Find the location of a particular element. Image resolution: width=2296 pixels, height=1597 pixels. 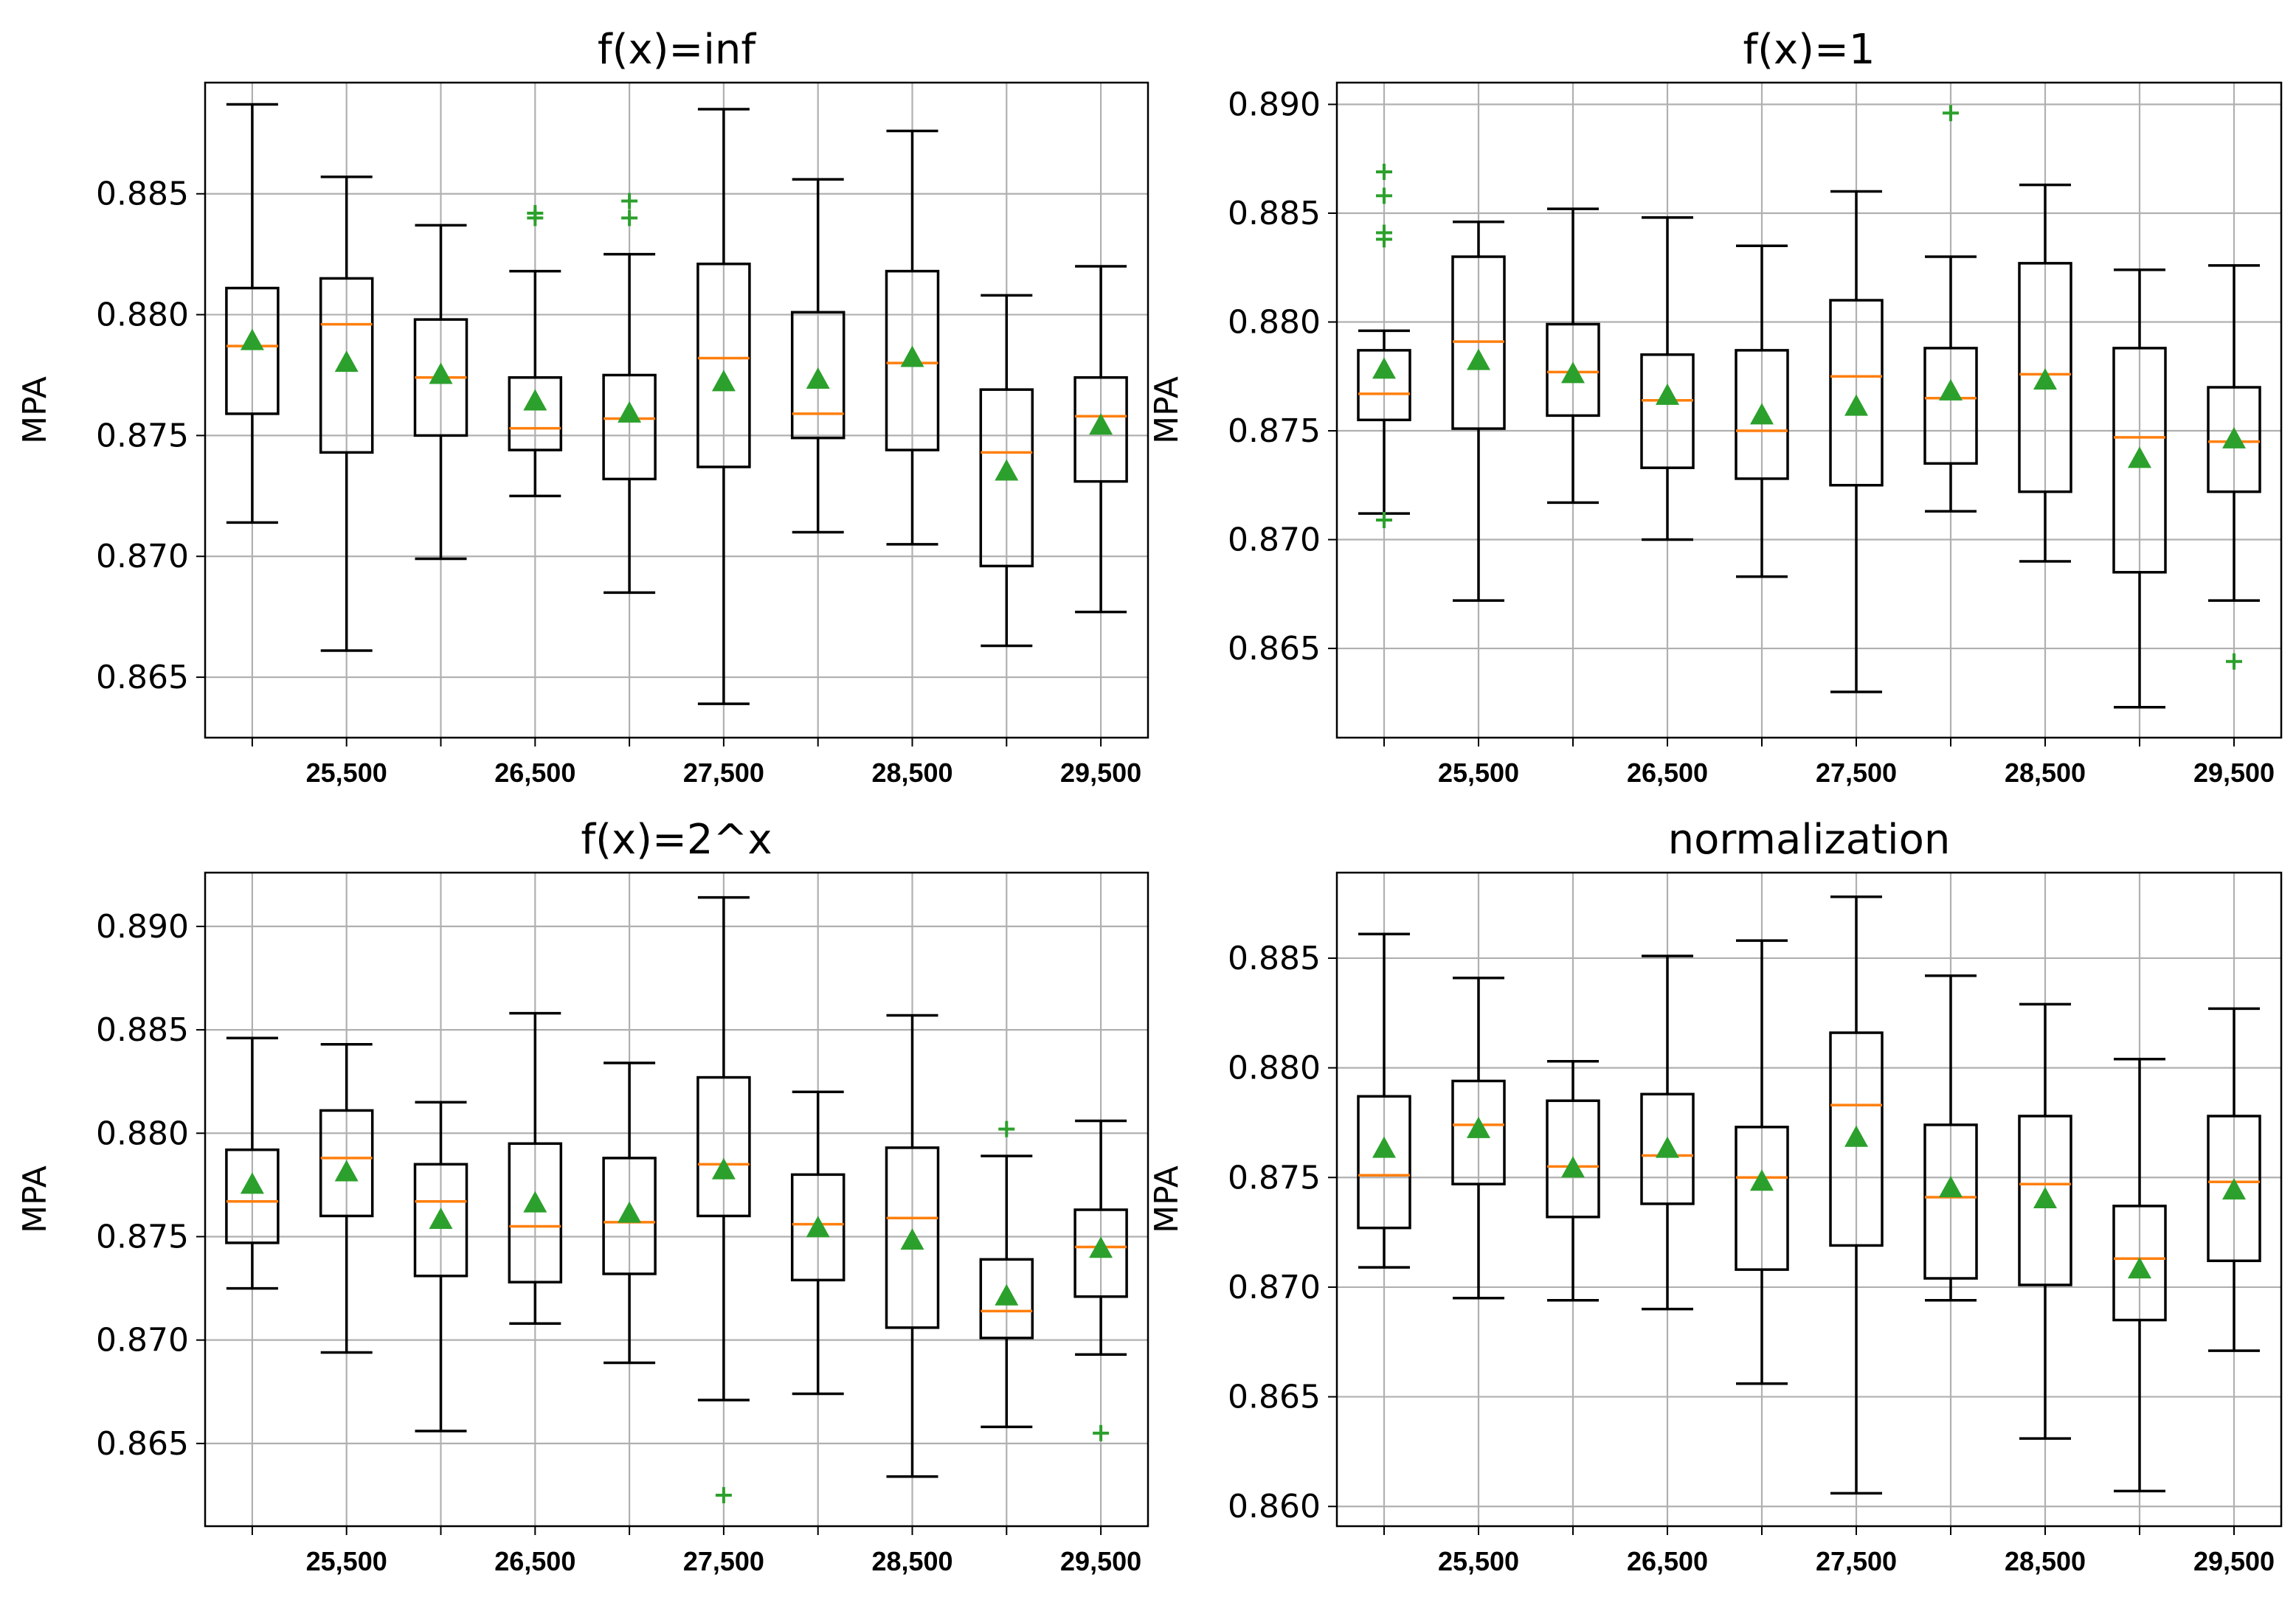

y-tick-label: 0.865 is located at coordinates (1274, 1397).